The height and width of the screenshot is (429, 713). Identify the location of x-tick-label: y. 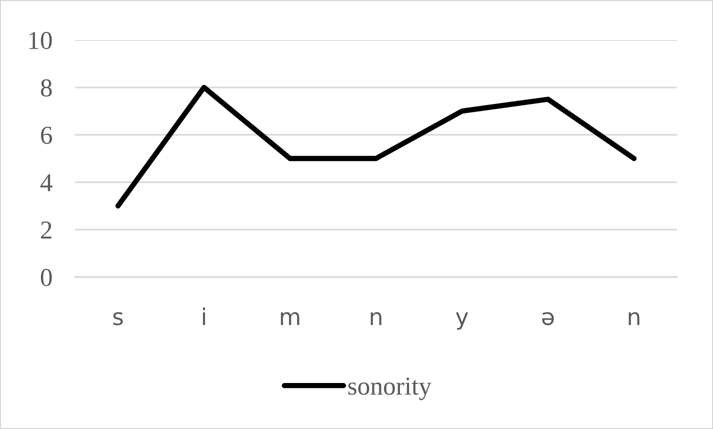
(462, 321).